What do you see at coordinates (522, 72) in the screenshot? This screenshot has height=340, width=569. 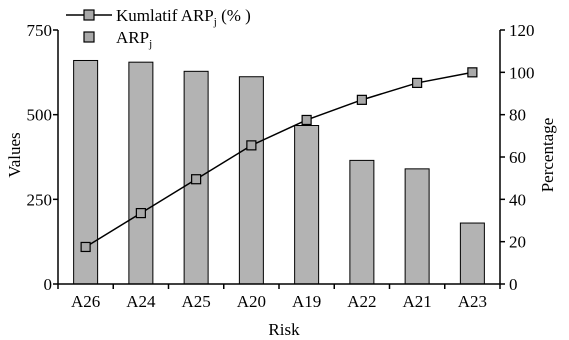 I see `y2-tick-label: 100` at bounding box center [522, 72].